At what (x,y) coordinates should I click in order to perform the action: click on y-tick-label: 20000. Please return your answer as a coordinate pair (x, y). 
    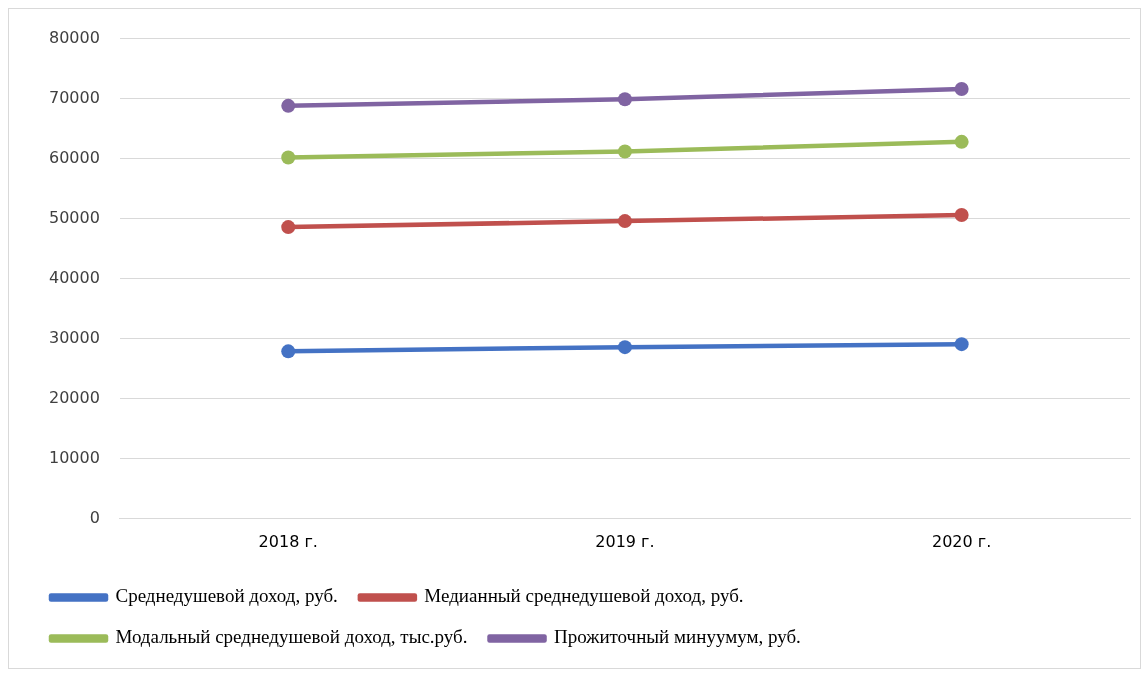
    Looking at the image, I should click on (74, 397).